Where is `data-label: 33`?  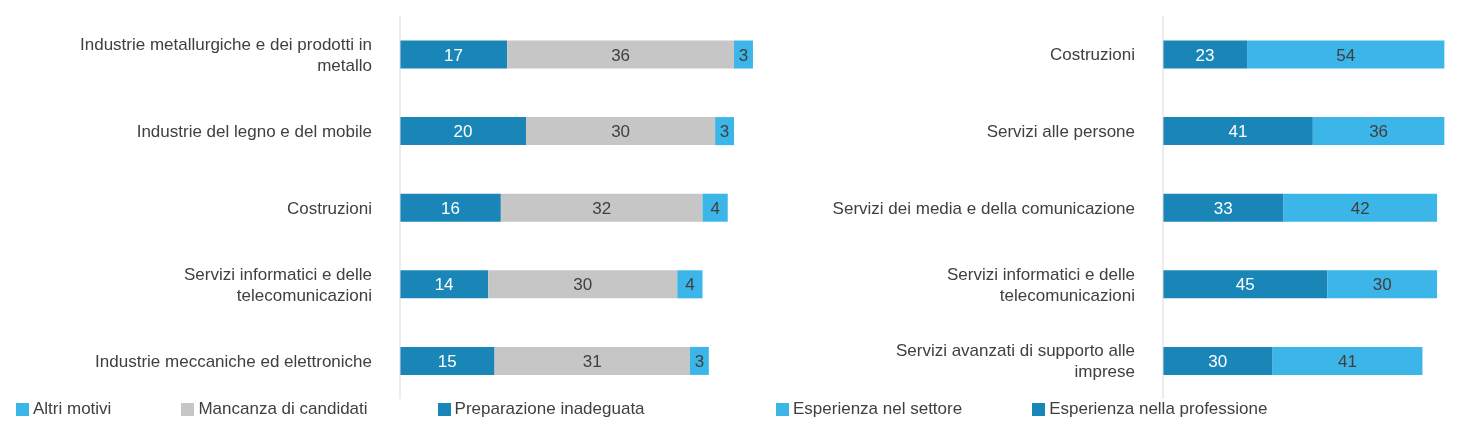
data-label: 33 is located at coordinates (1223, 208).